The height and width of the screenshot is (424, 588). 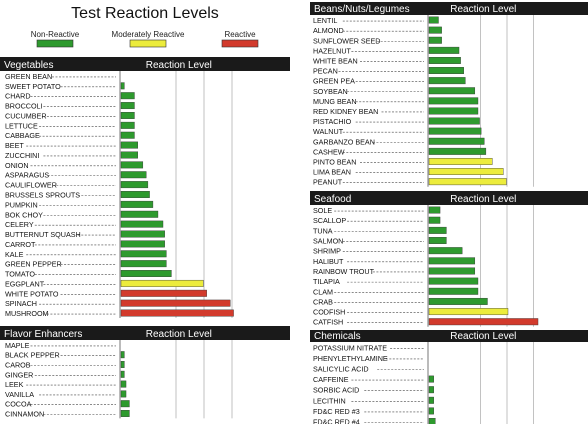 What do you see at coordinates (145, 13) in the screenshot?
I see `title-area: Test Reaction Levels` at bounding box center [145, 13].